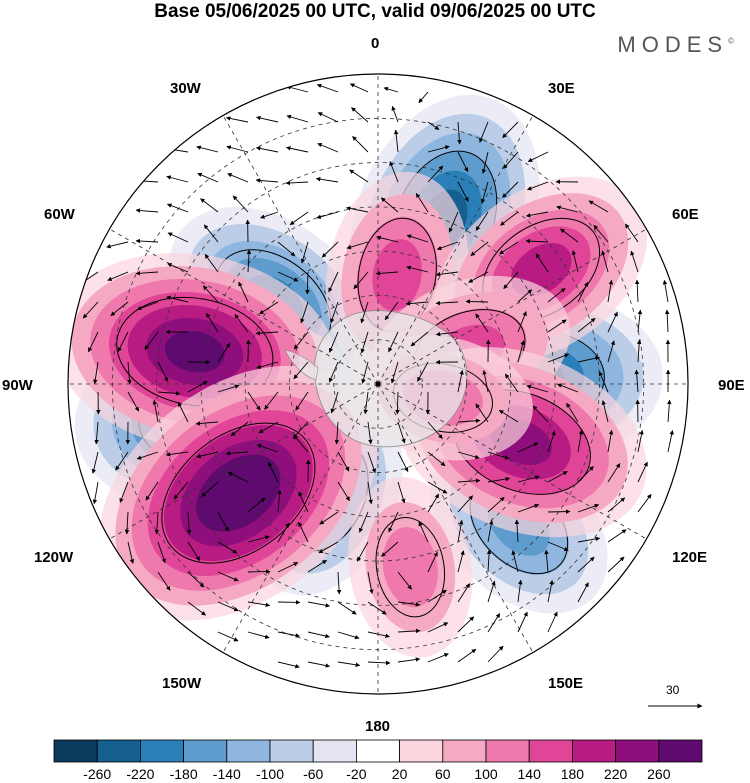  Describe the element at coordinates (675, 45) in the screenshot. I see `brand-logo: MODES©` at that location.